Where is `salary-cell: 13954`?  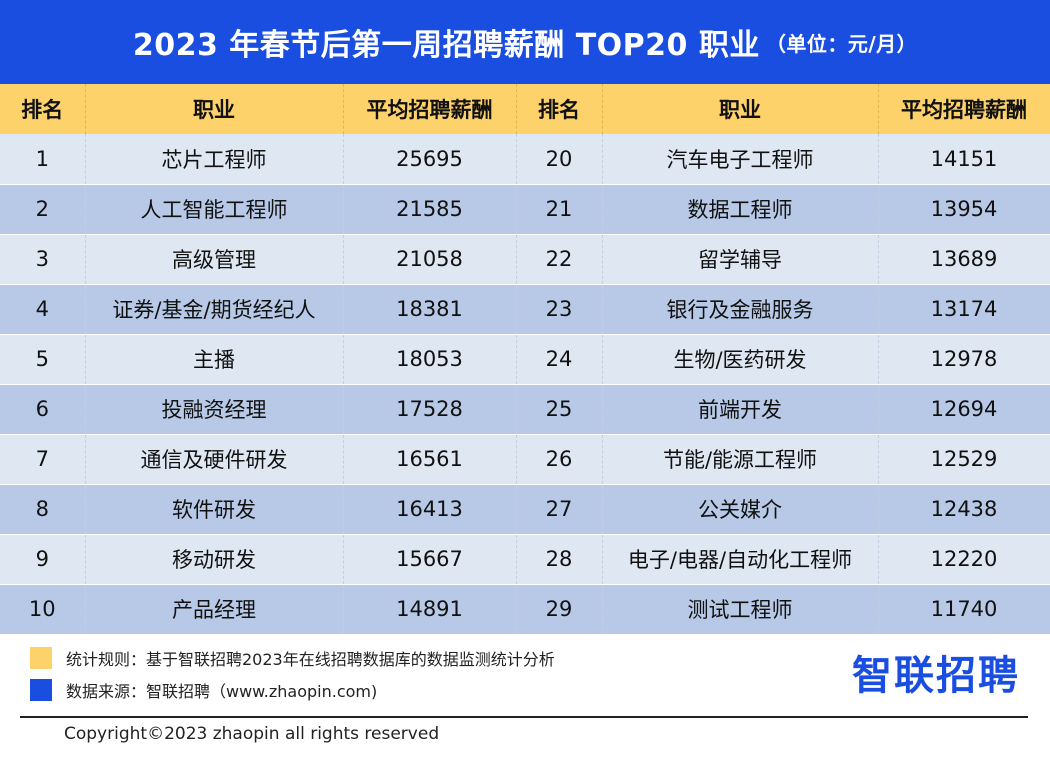
salary-cell: 13954 is located at coordinates (964, 209).